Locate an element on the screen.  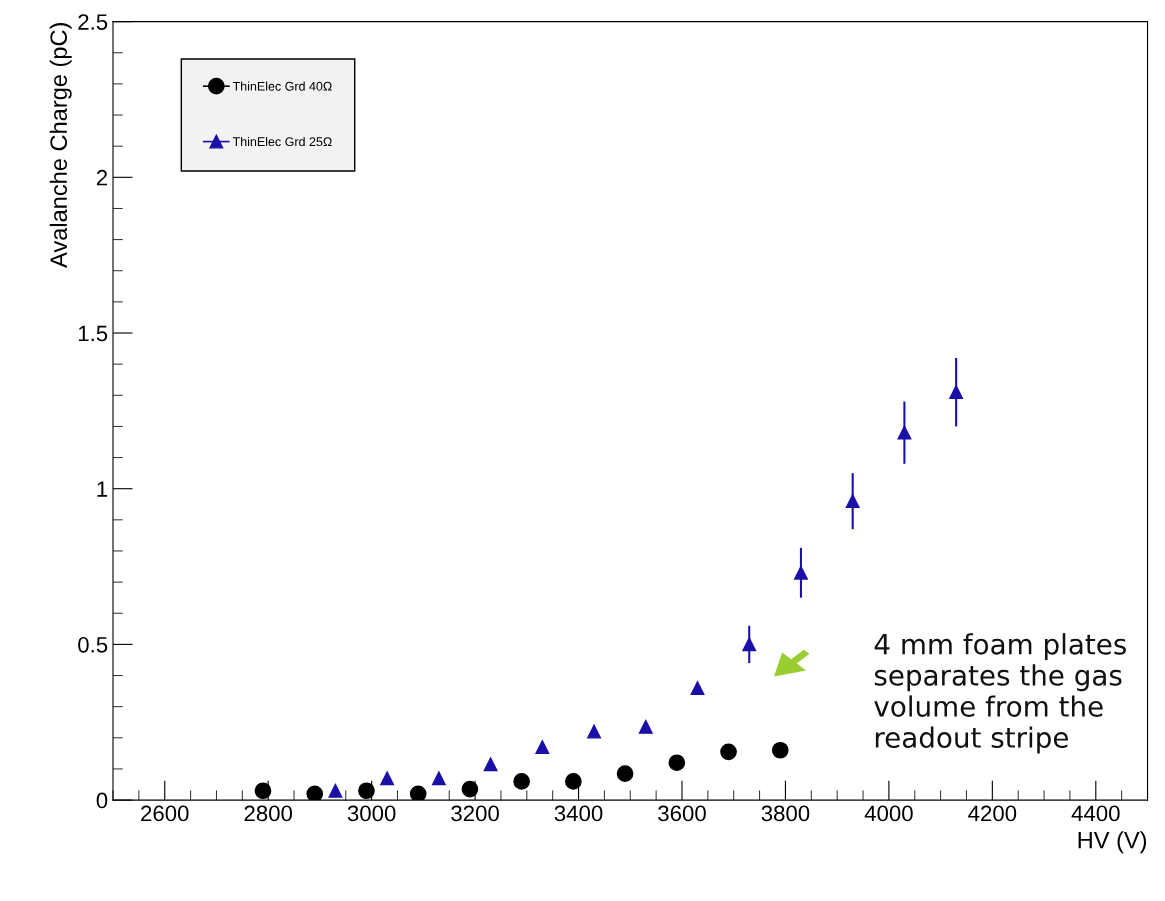
y-axis-title: Avalanche Charge (pC) is located at coordinates (60, 145).